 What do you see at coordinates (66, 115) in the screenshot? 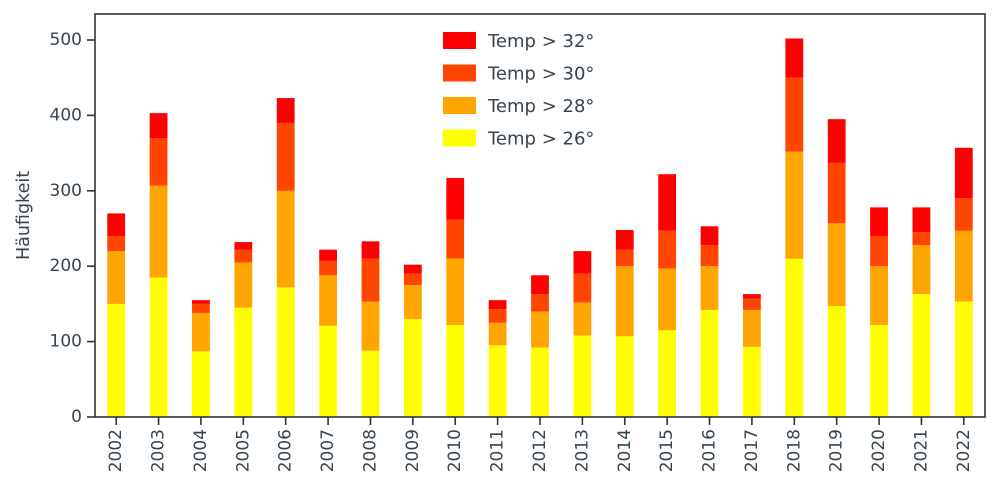
I see `y-tick-label: 400` at bounding box center [66, 115].